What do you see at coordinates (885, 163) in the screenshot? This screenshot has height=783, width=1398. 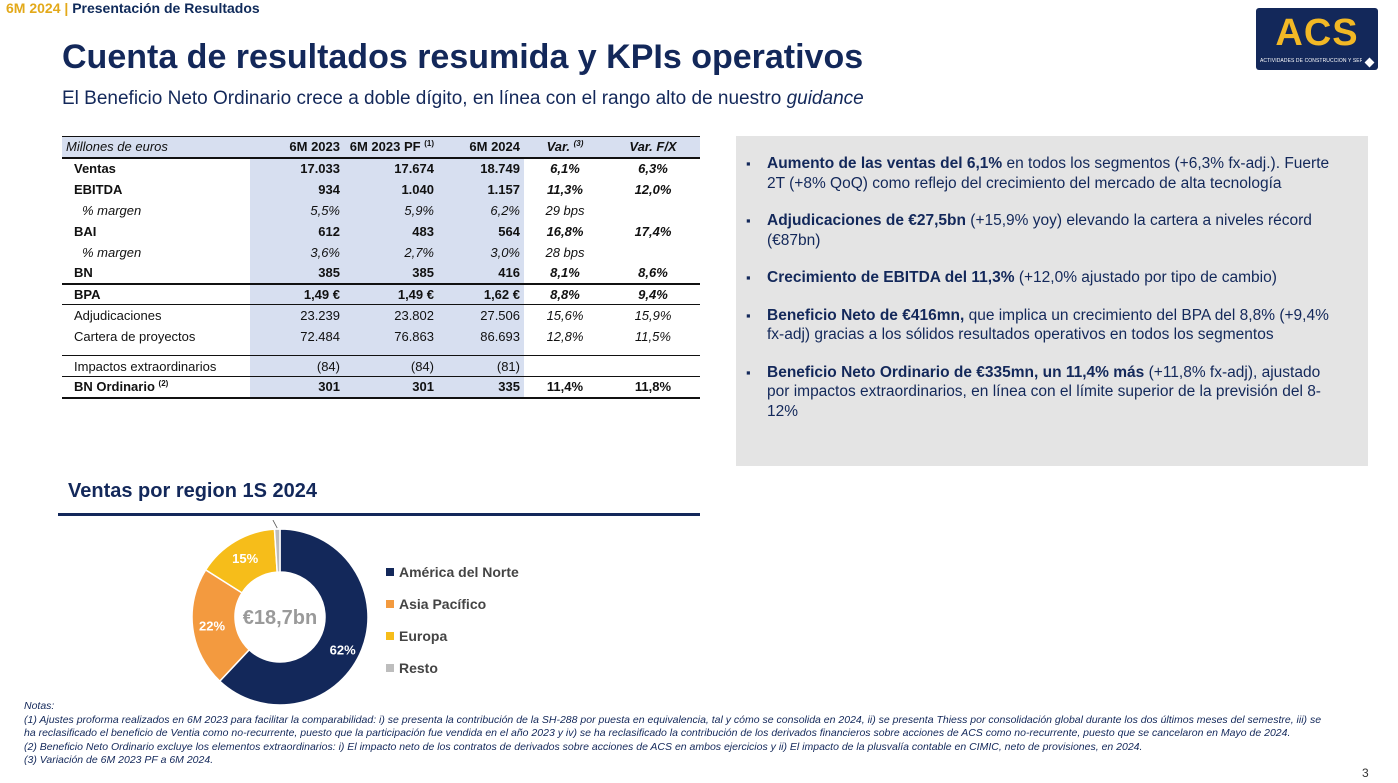 I see `highlight-bold: Aumento de las ventas del 6,1%` at bounding box center [885, 163].